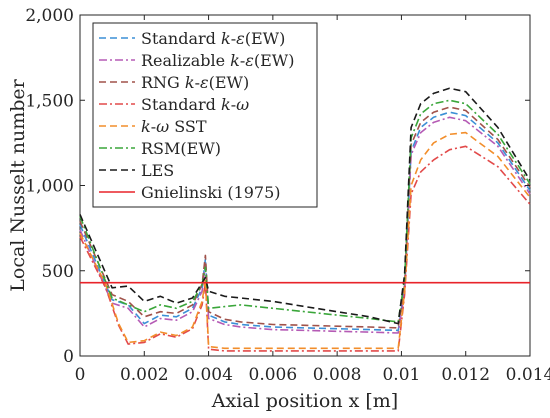  Describe the element at coordinates (217, 60) in the screenshot. I see `legend-label-2: Realizable k-ε(EW)` at that location.